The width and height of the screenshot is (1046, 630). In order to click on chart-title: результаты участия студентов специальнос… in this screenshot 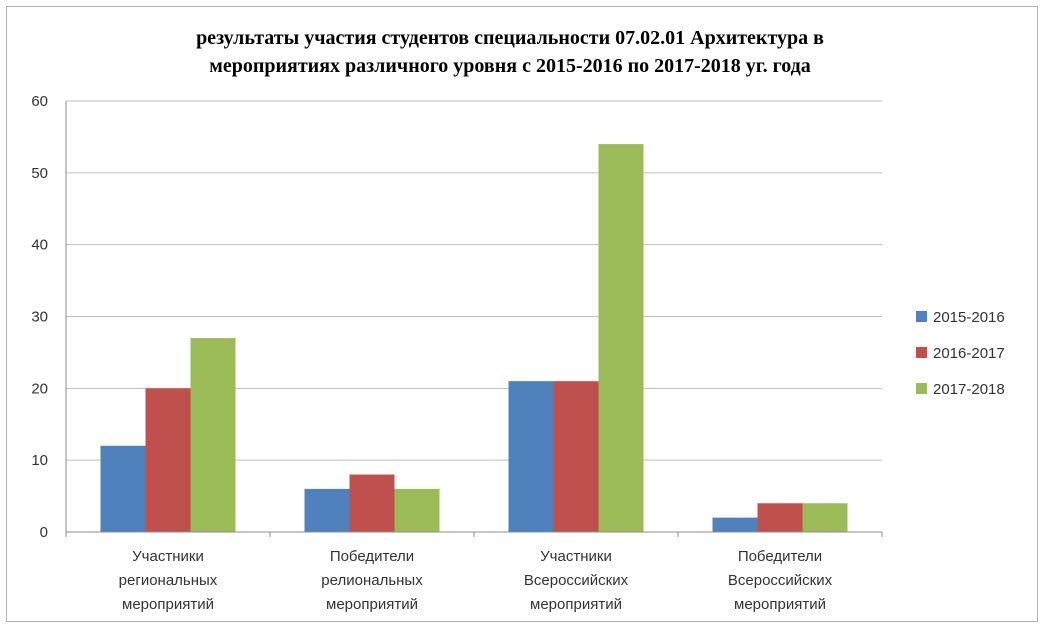, I will do `click(510, 52)`.